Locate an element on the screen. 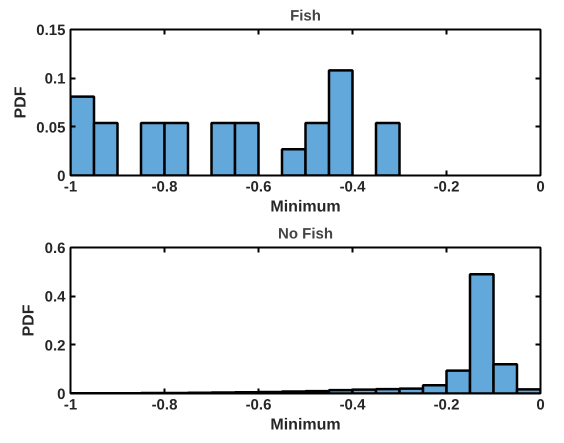  y-tick-label: 0.4 is located at coordinates (55, 297).